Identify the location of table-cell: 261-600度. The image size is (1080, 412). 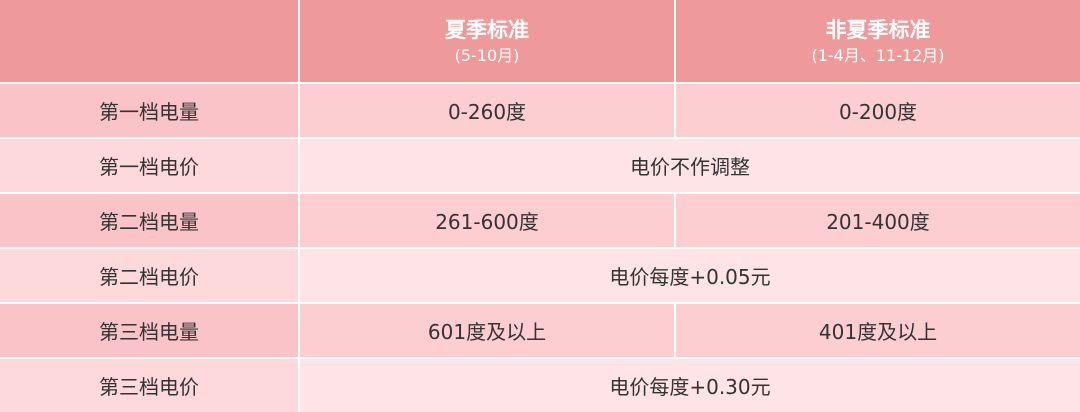
(488, 221).